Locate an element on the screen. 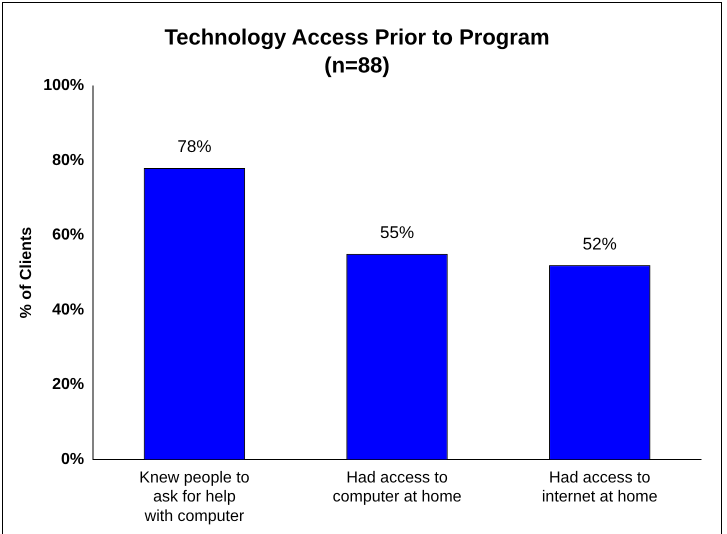  y-tick-label: 100% is located at coordinates (63, 85).